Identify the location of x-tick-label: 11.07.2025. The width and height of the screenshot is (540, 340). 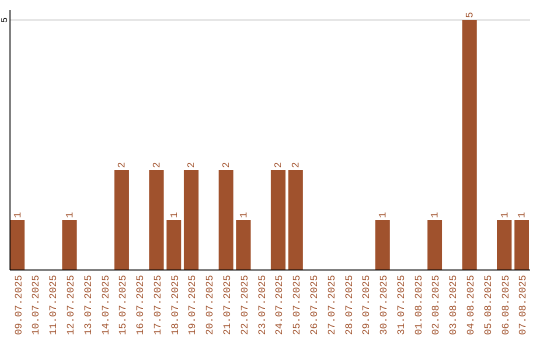
(54, 305).